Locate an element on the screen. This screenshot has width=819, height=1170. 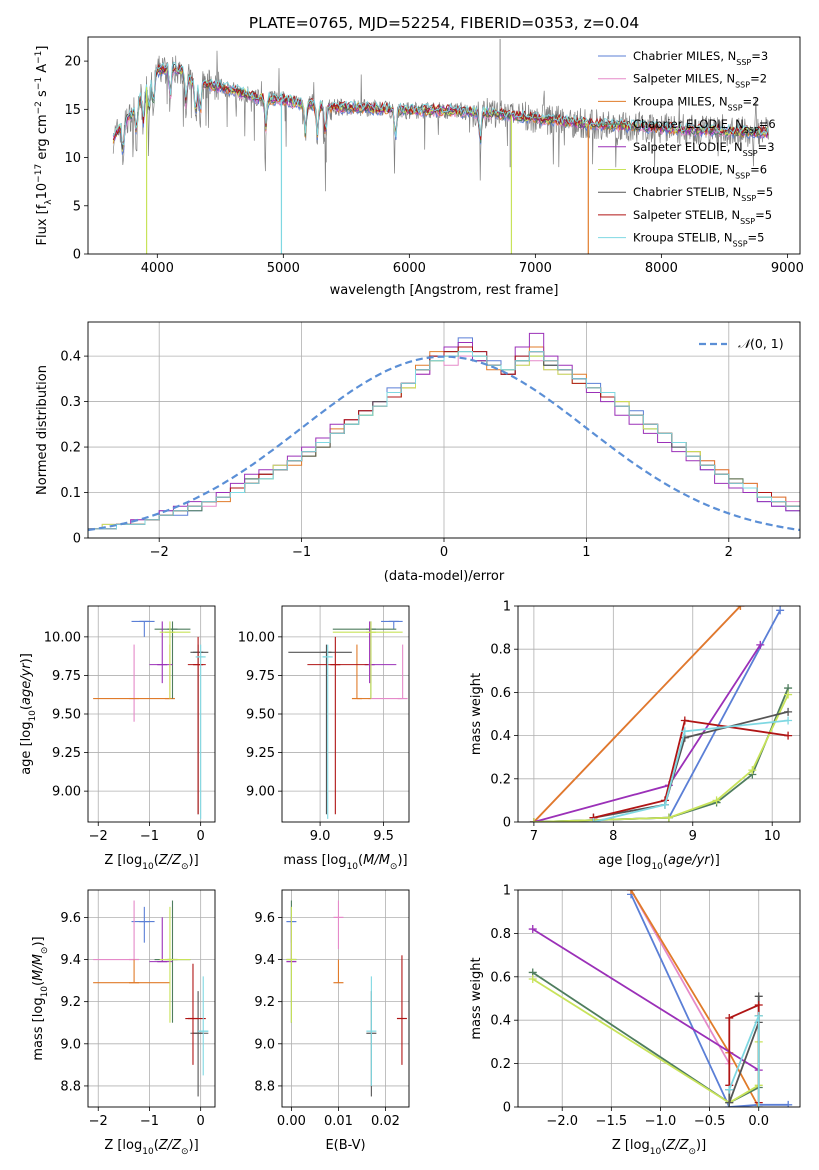
x-tick-label: 0 is located at coordinates (201, 836).